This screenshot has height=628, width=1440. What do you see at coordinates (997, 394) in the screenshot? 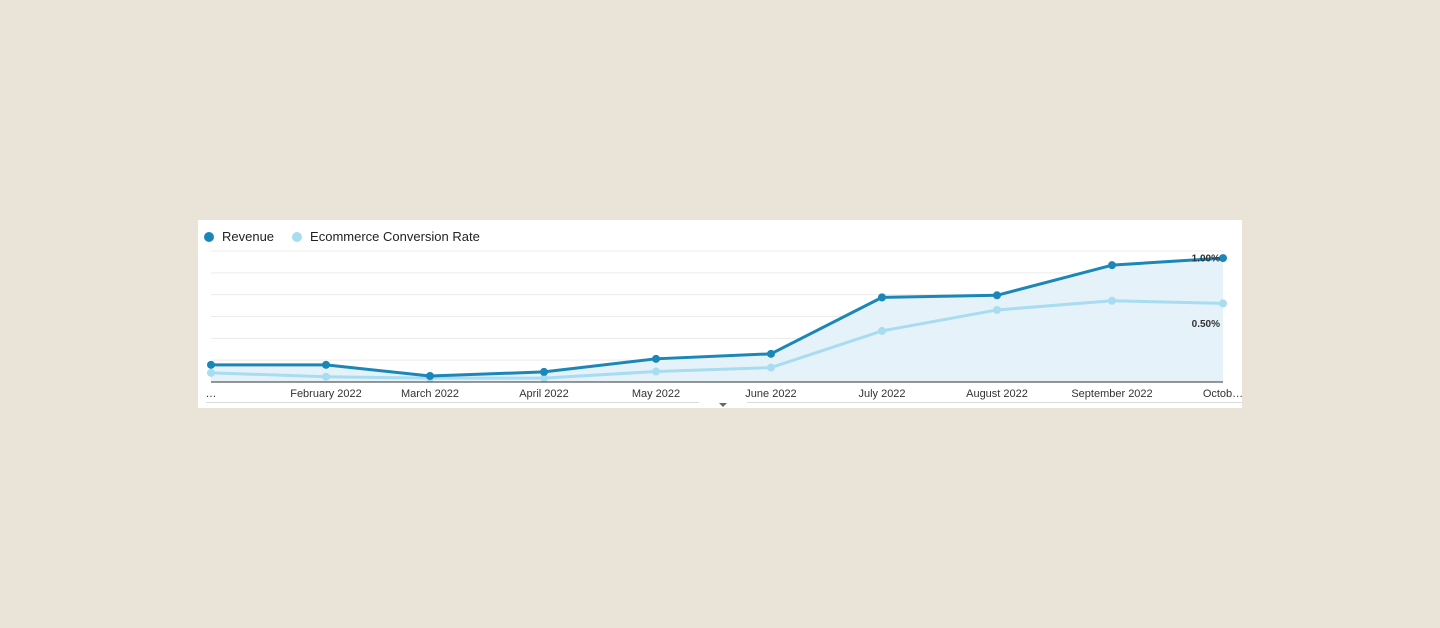
I see `x-tick-label: August 2022` at bounding box center [997, 394].